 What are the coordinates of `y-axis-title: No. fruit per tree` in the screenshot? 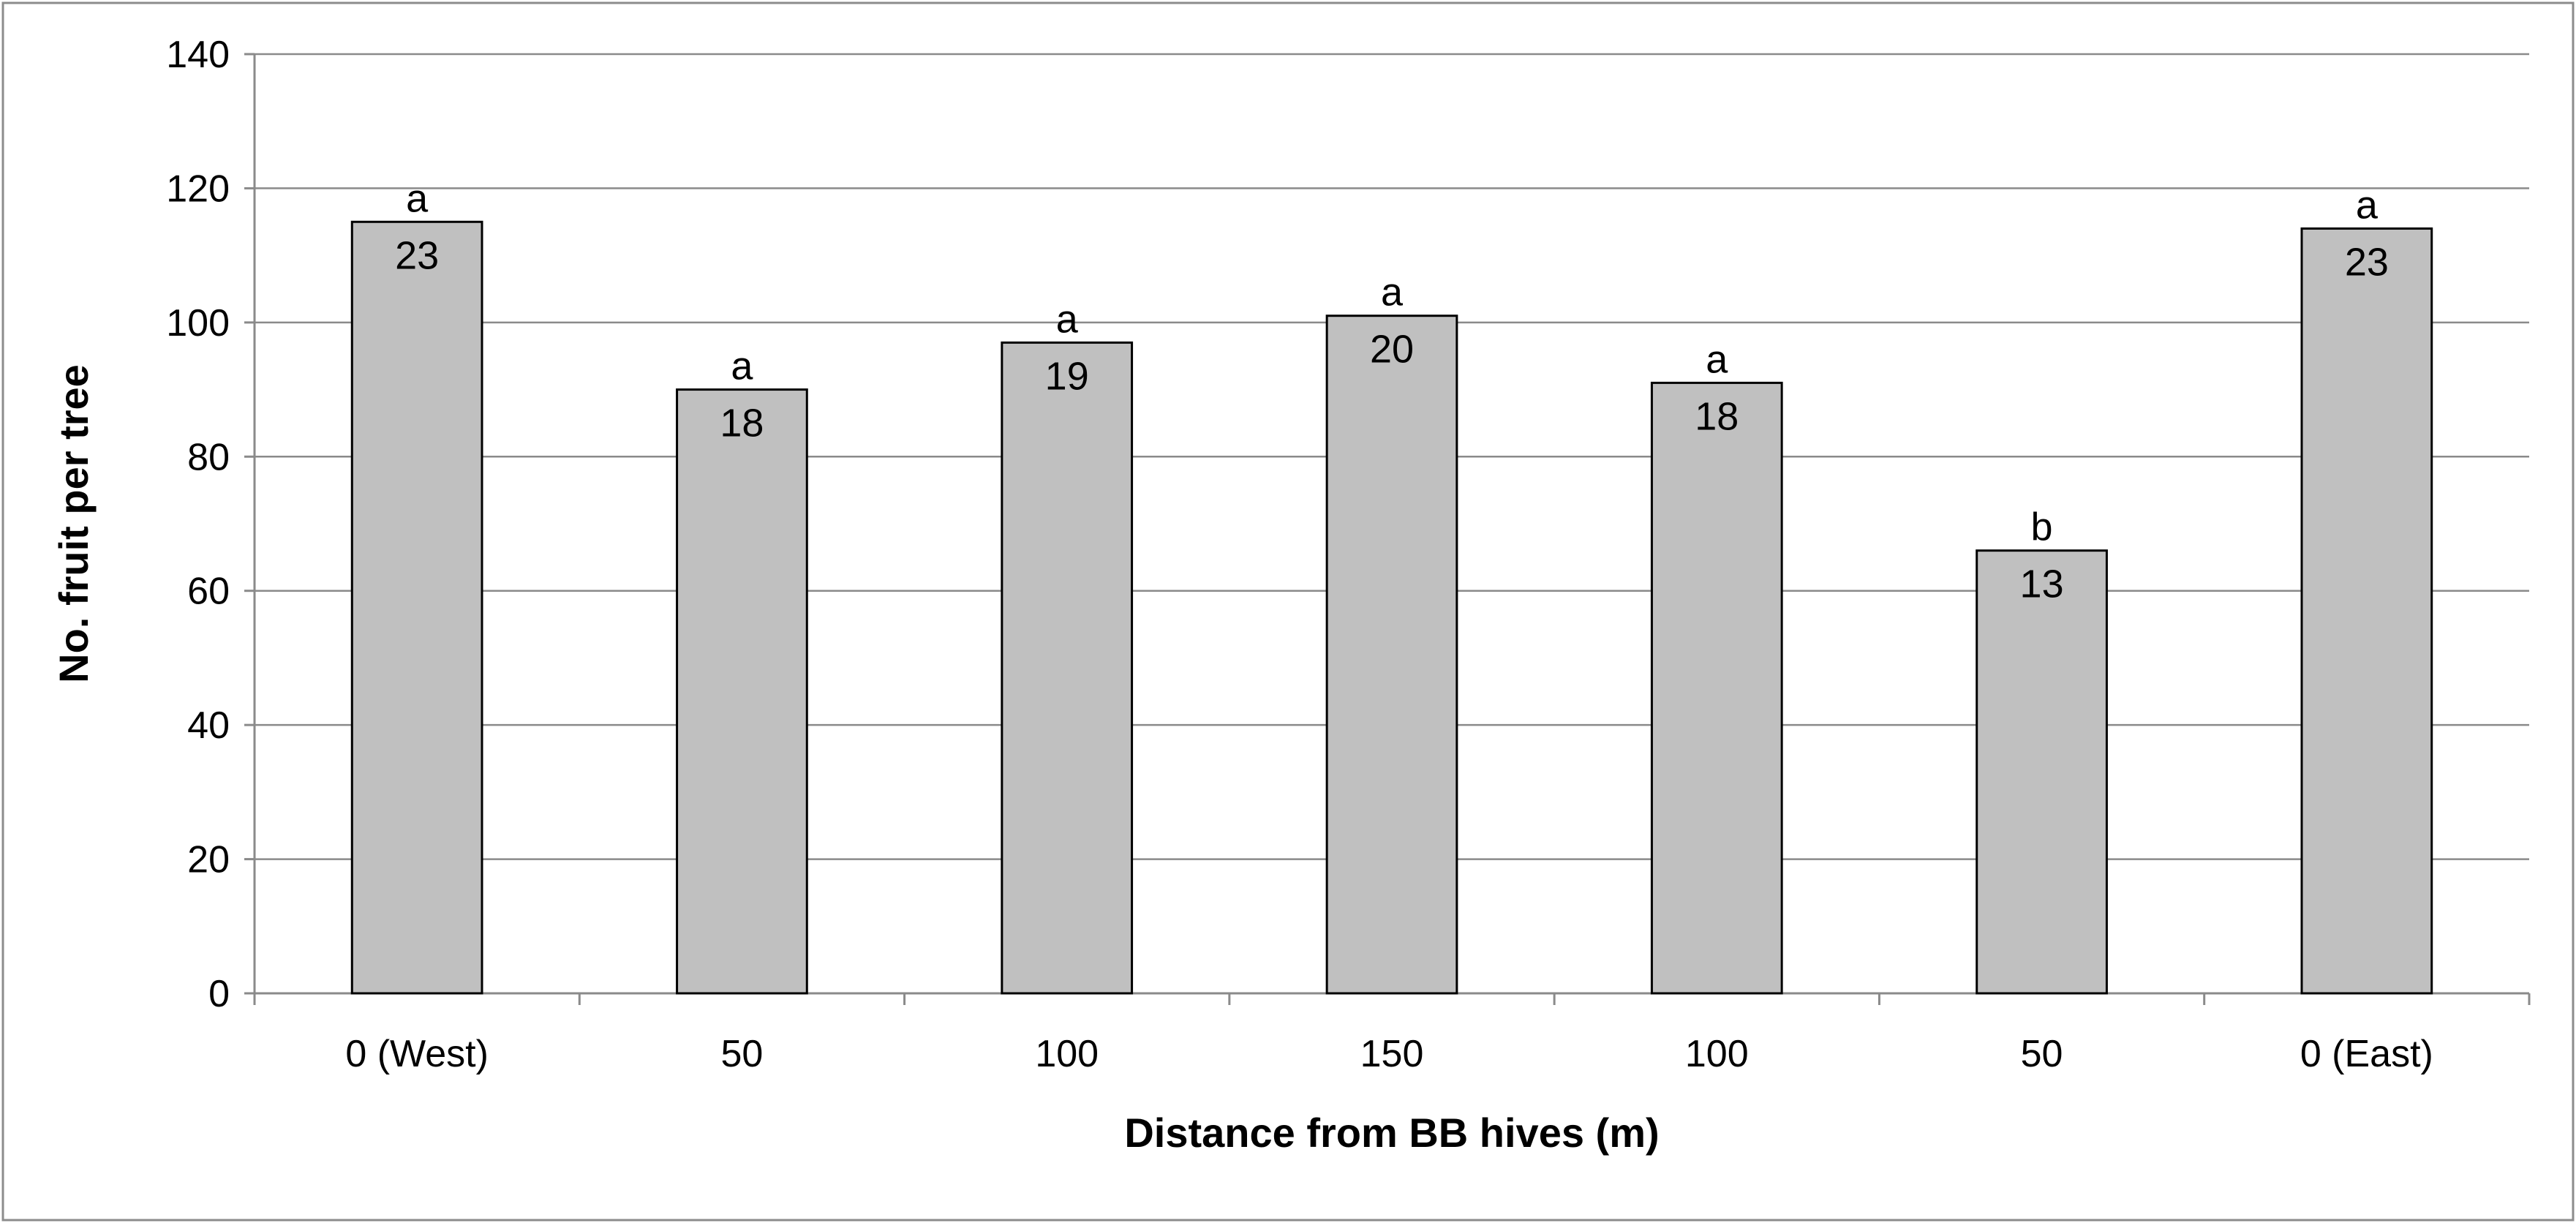 It's located at (73, 523).